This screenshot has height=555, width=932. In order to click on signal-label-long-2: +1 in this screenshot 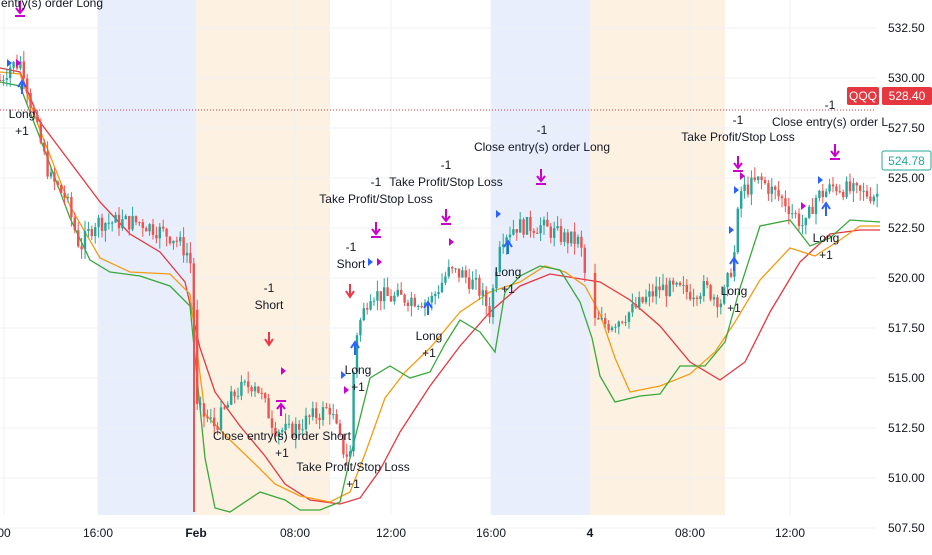, I will do `click(358, 387)`.